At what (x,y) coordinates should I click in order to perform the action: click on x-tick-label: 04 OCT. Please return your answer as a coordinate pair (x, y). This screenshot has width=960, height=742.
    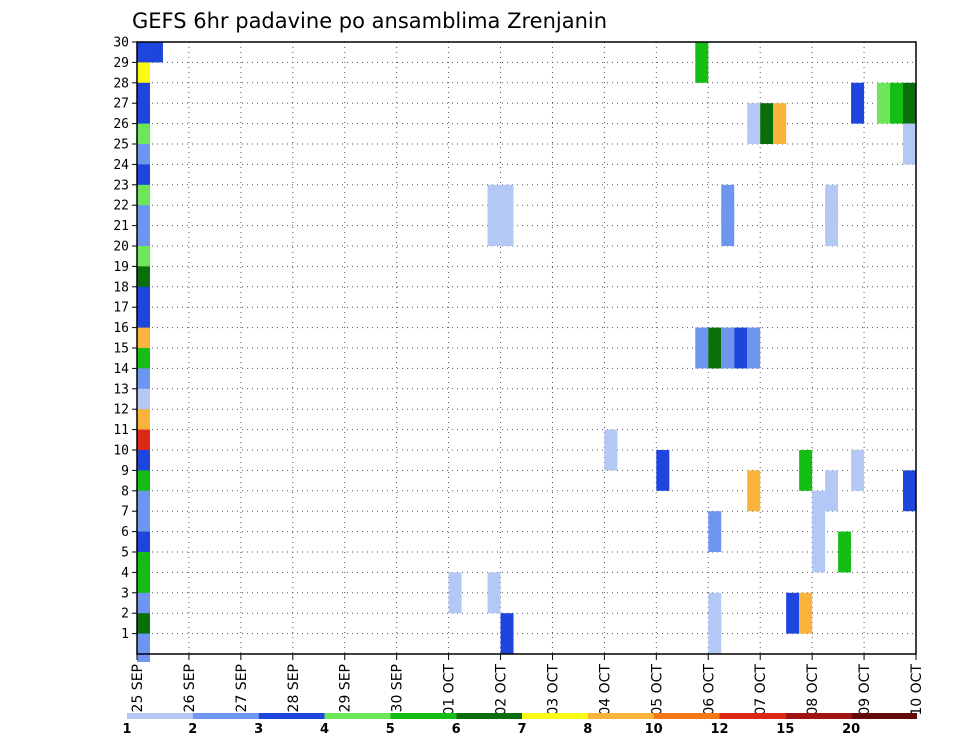
    Looking at the image, I should click on (605, 690).